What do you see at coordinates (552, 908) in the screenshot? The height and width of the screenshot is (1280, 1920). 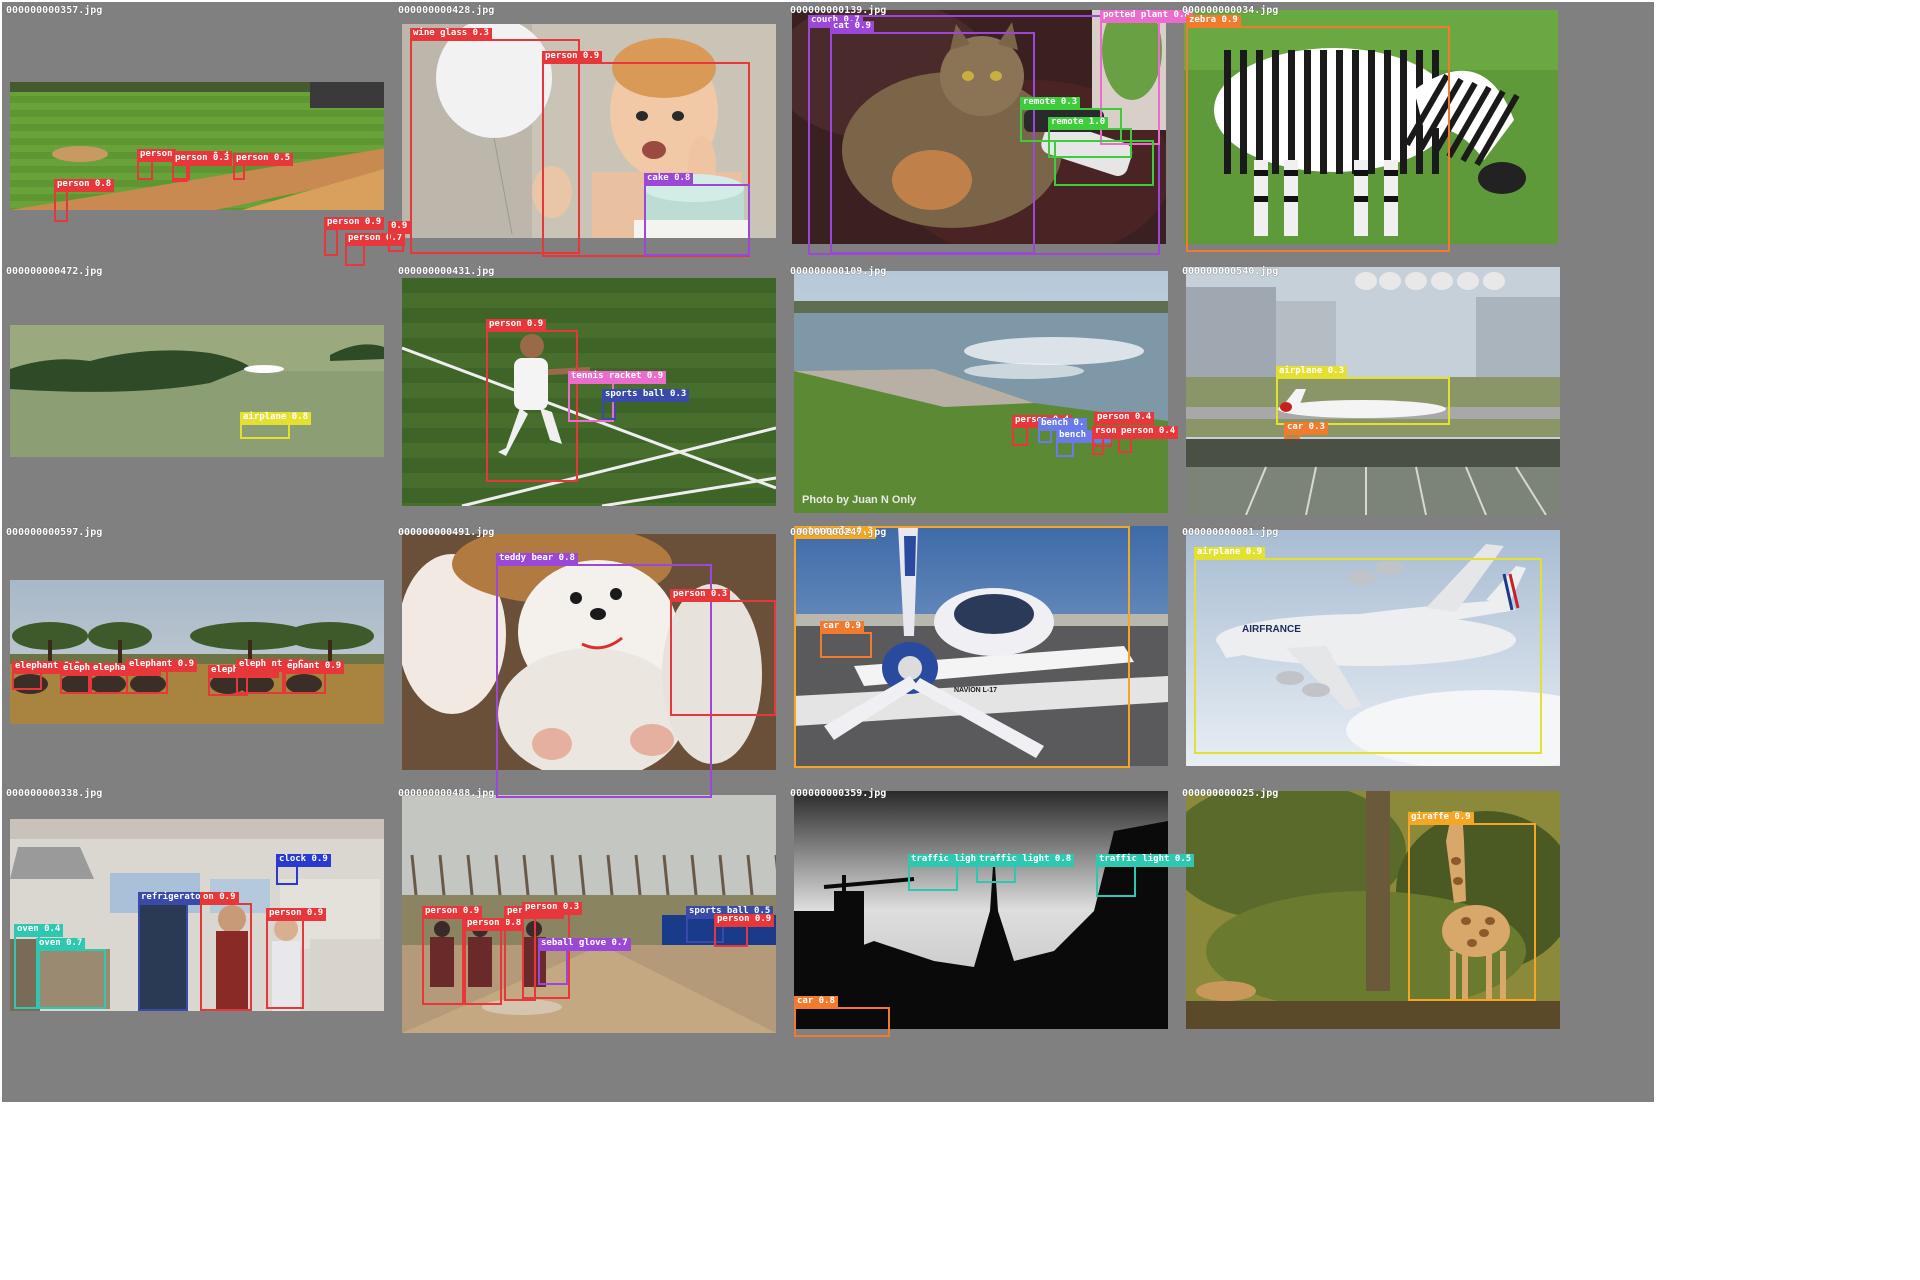 I see `detection-label: person 0.3` at bounding box center [552, 908].